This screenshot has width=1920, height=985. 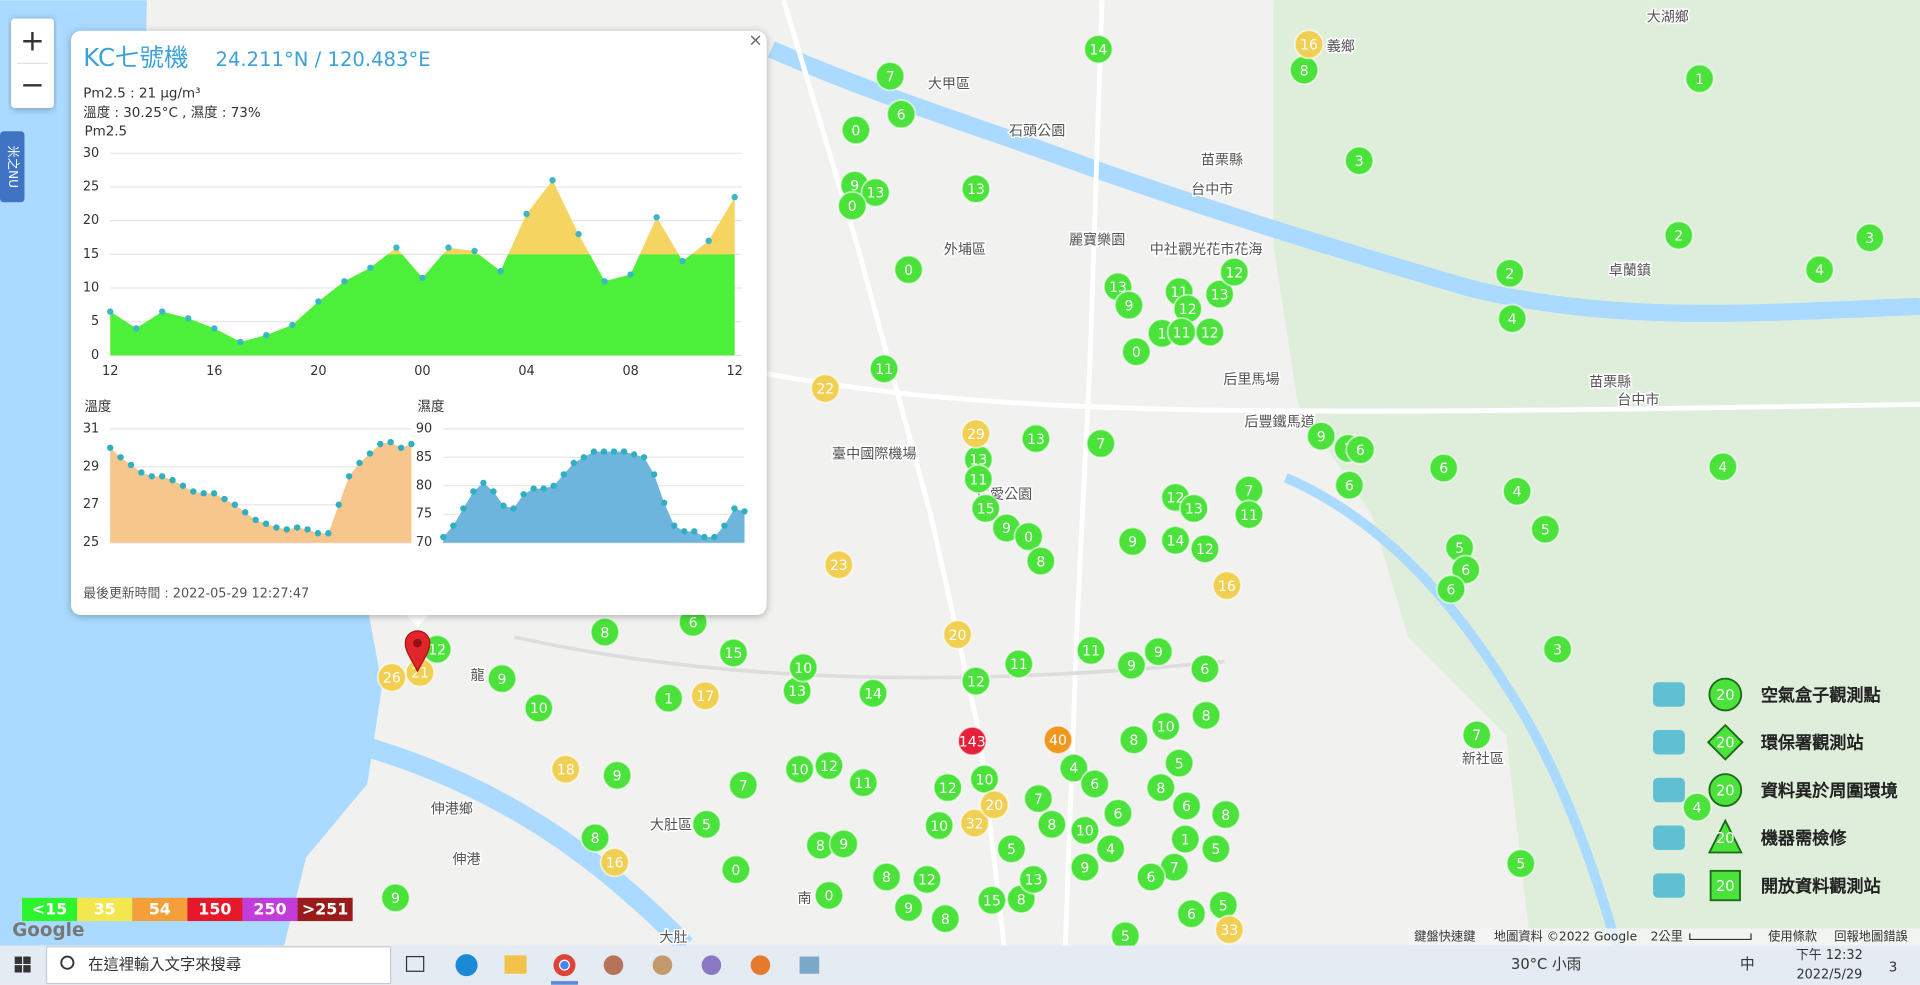 What do you see at coordinates (415, 963) in the screenshot?
I see `task-view` at bounding box center [415, 963].